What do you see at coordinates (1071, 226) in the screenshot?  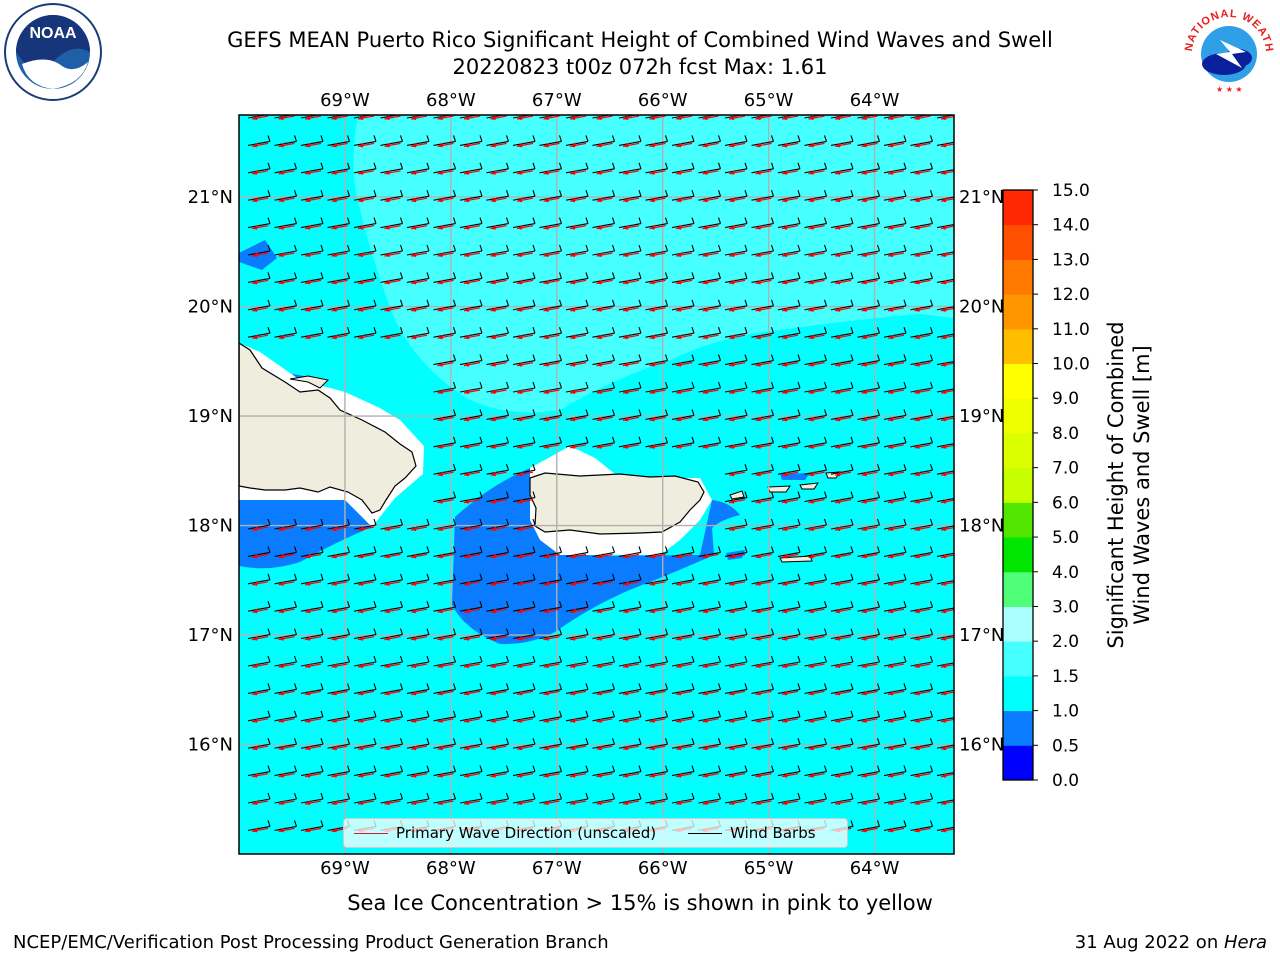 I see `colorbar-level-16: 14.0` at bounding box center [1071, 226].